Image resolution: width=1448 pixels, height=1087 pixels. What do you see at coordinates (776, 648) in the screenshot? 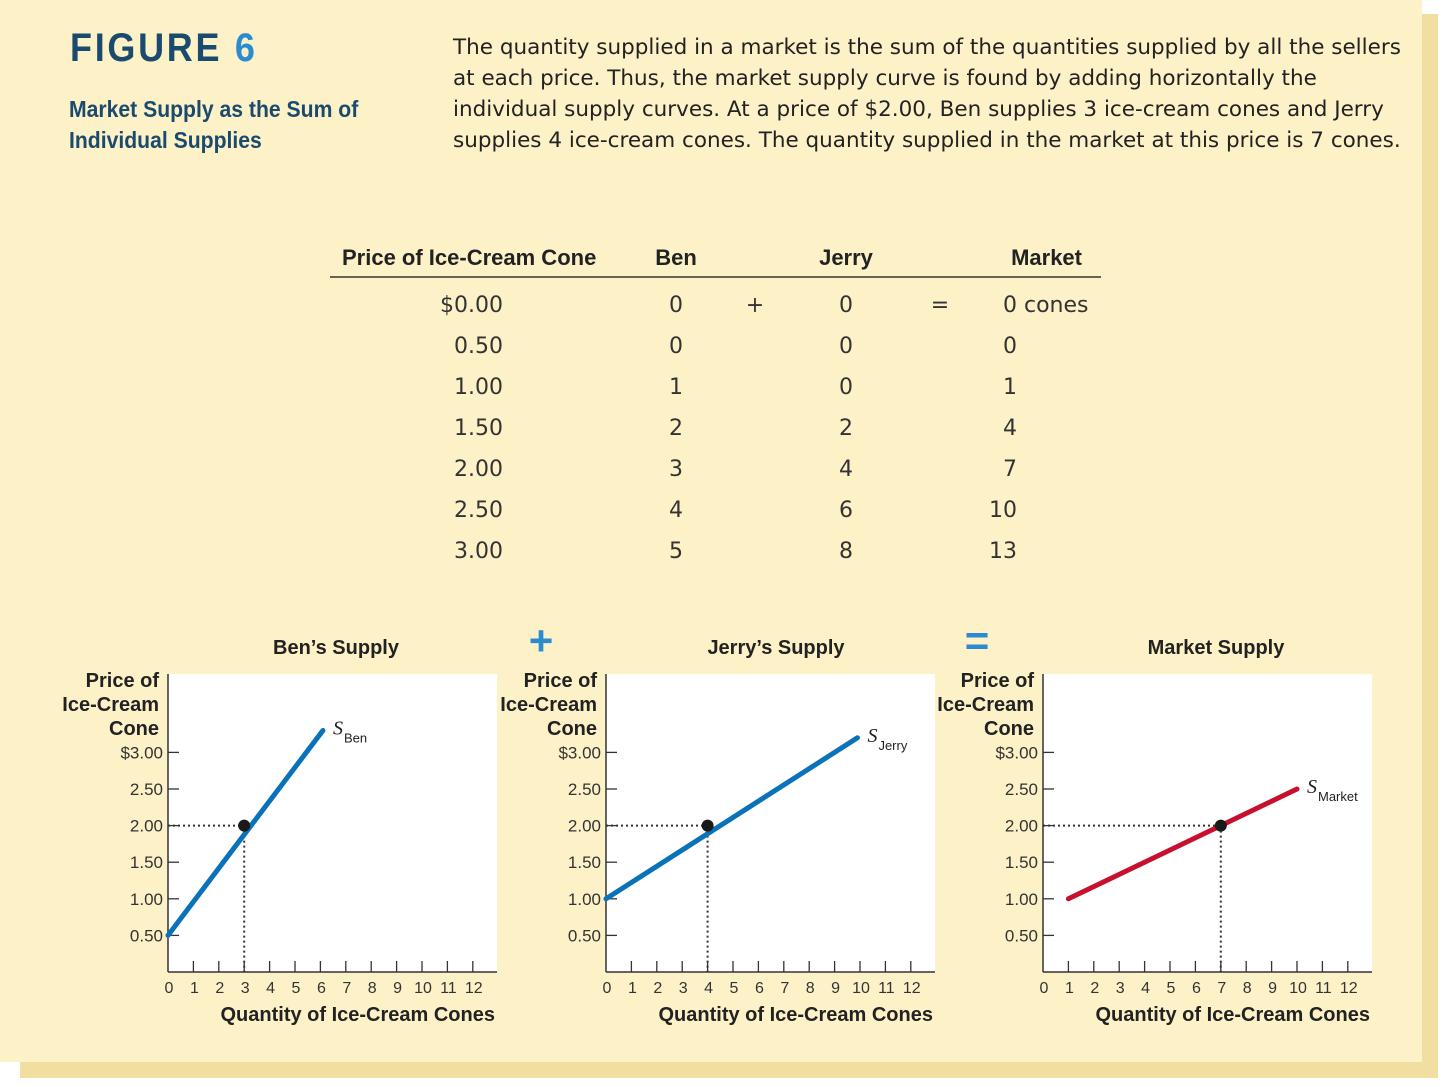
I see `chart-title: Jerry’s Supply` at bounding box center [776, 648].